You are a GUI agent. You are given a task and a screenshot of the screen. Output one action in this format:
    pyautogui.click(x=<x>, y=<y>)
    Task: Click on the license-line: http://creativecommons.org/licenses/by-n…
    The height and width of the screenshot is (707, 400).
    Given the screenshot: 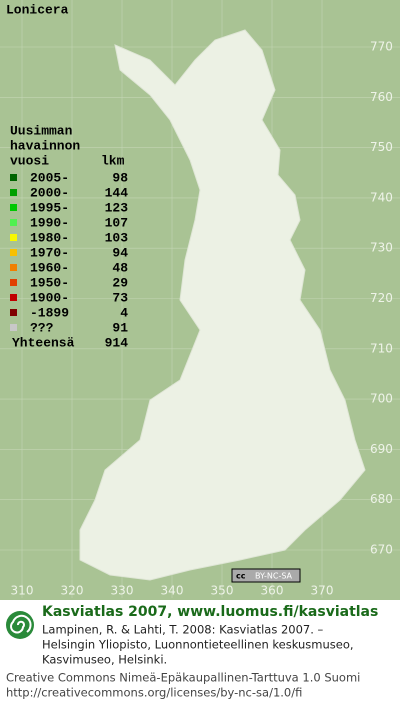 What is the action you would take?
    pyautogui.click(x=154, y=693)
    